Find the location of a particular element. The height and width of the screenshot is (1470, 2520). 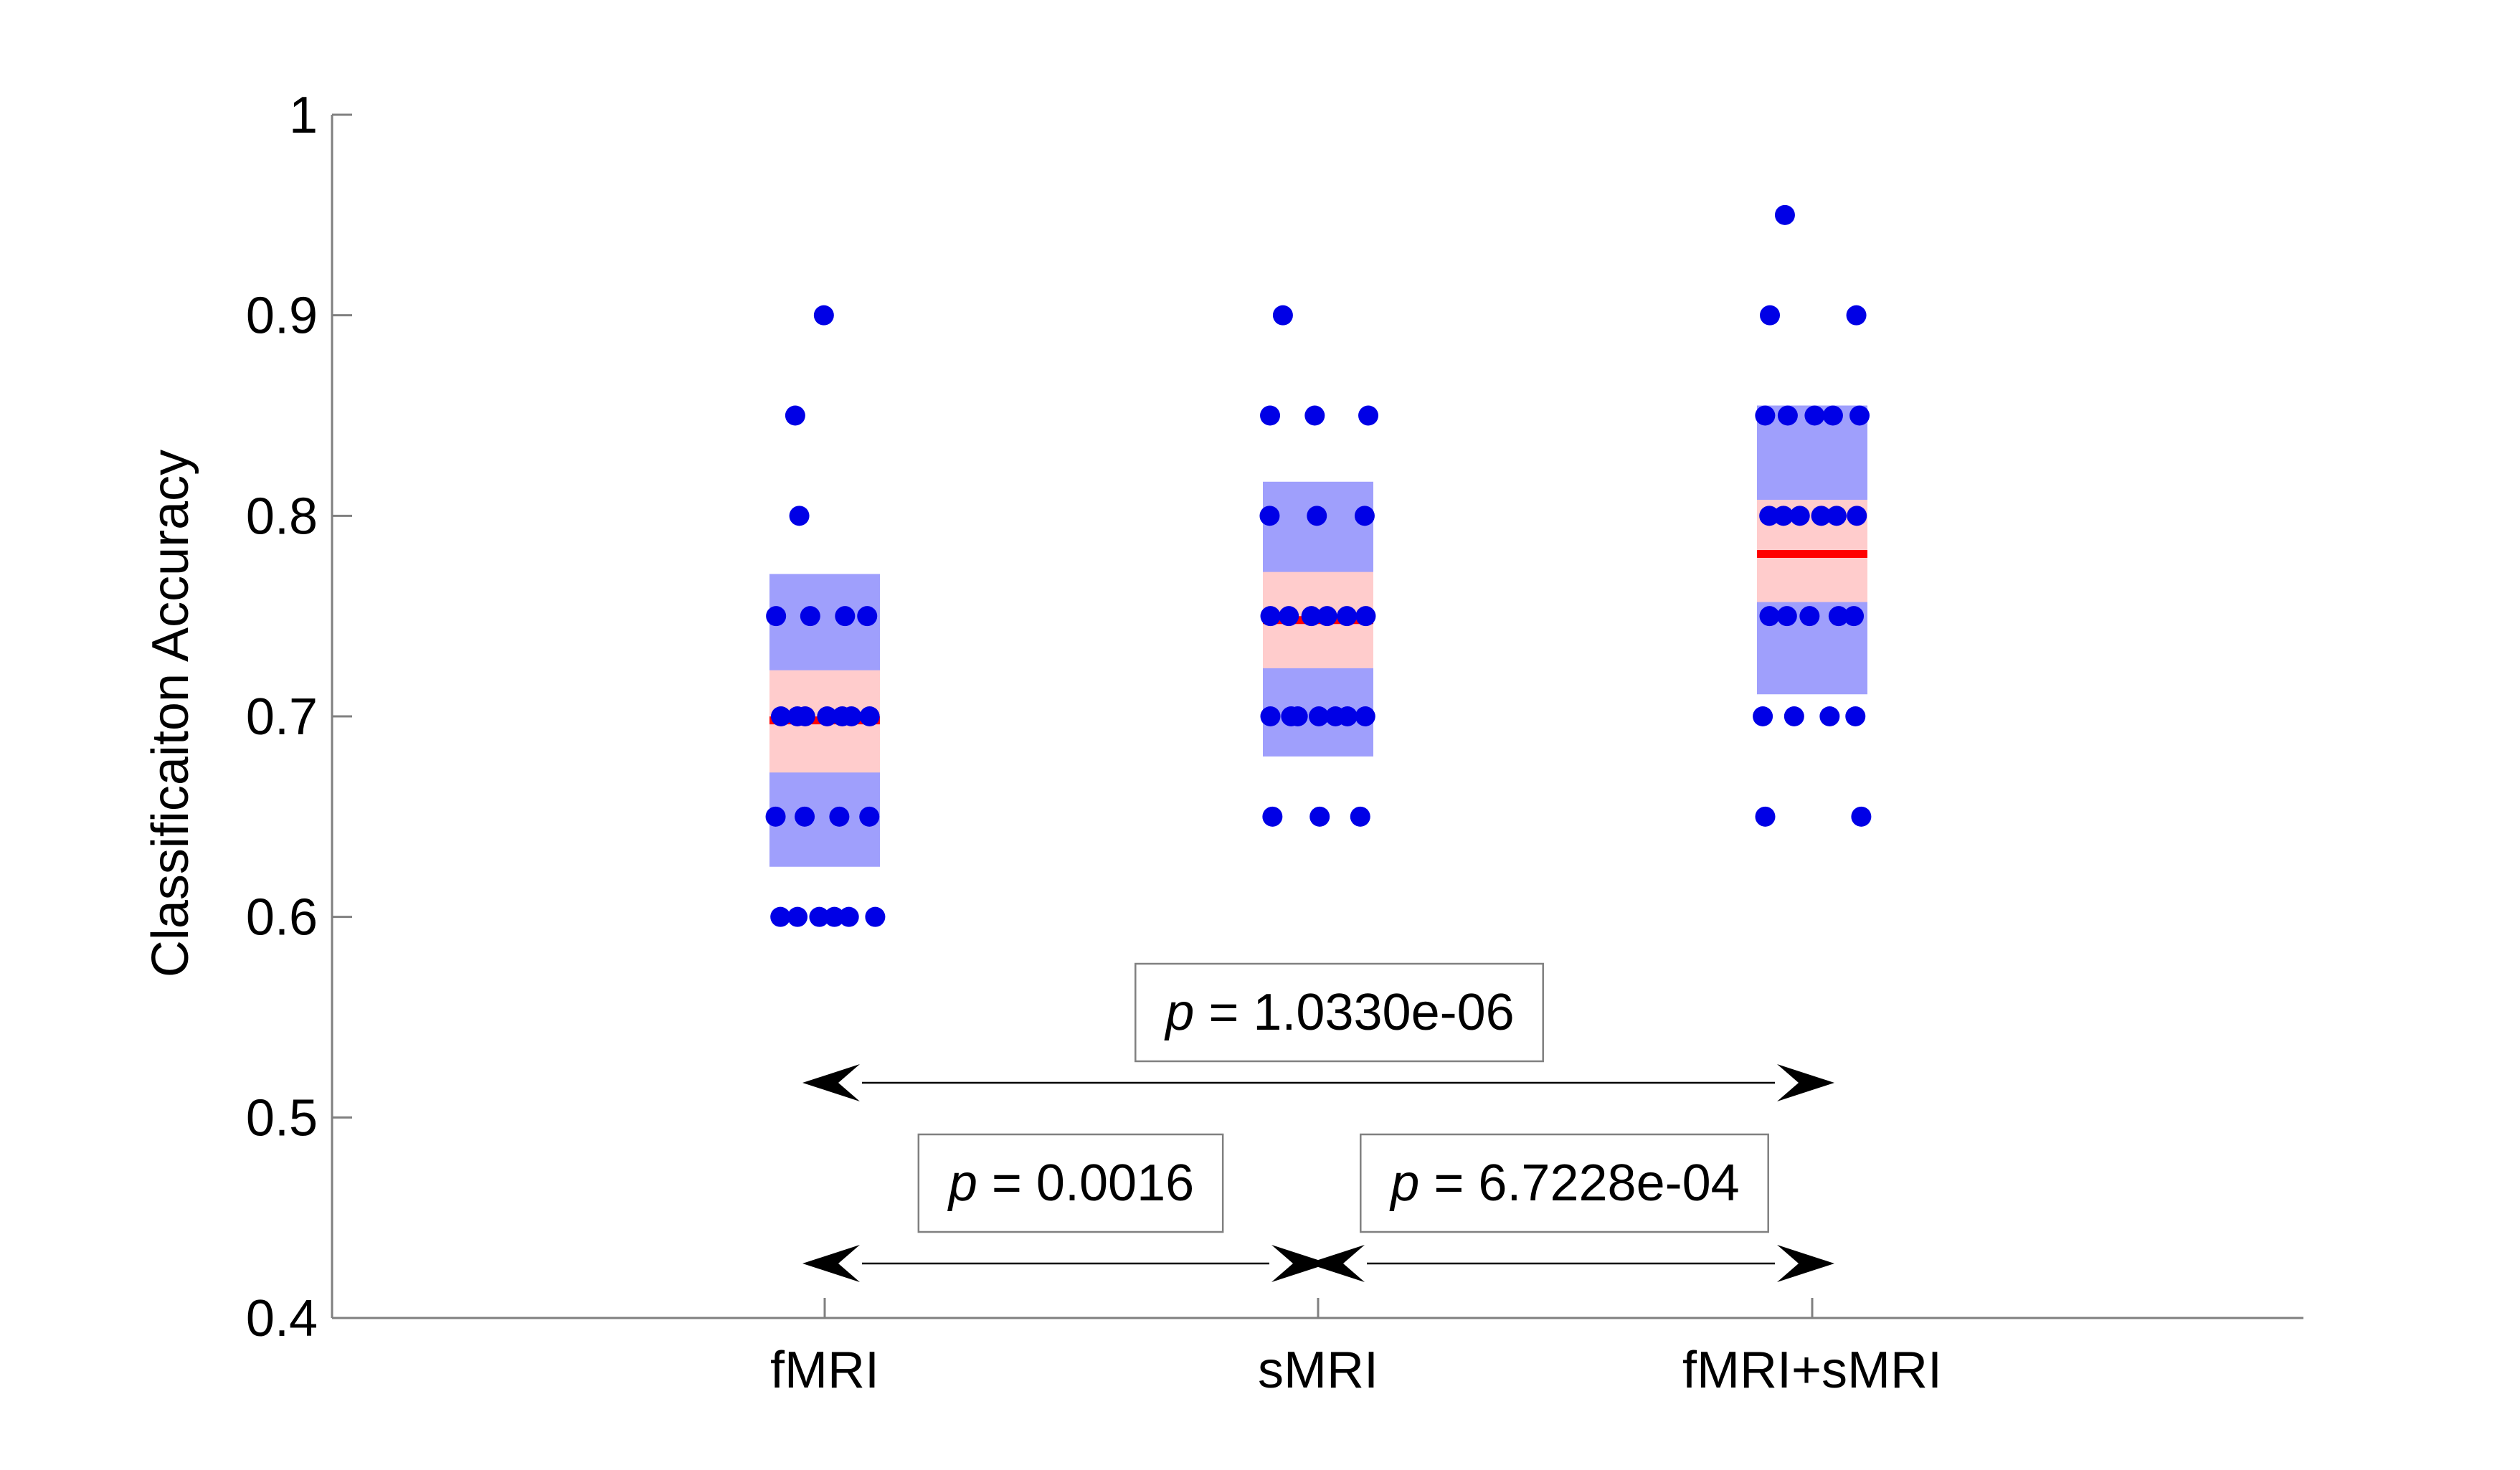

x-tick-label: sMRI is located at coordinates (1318, 1370).